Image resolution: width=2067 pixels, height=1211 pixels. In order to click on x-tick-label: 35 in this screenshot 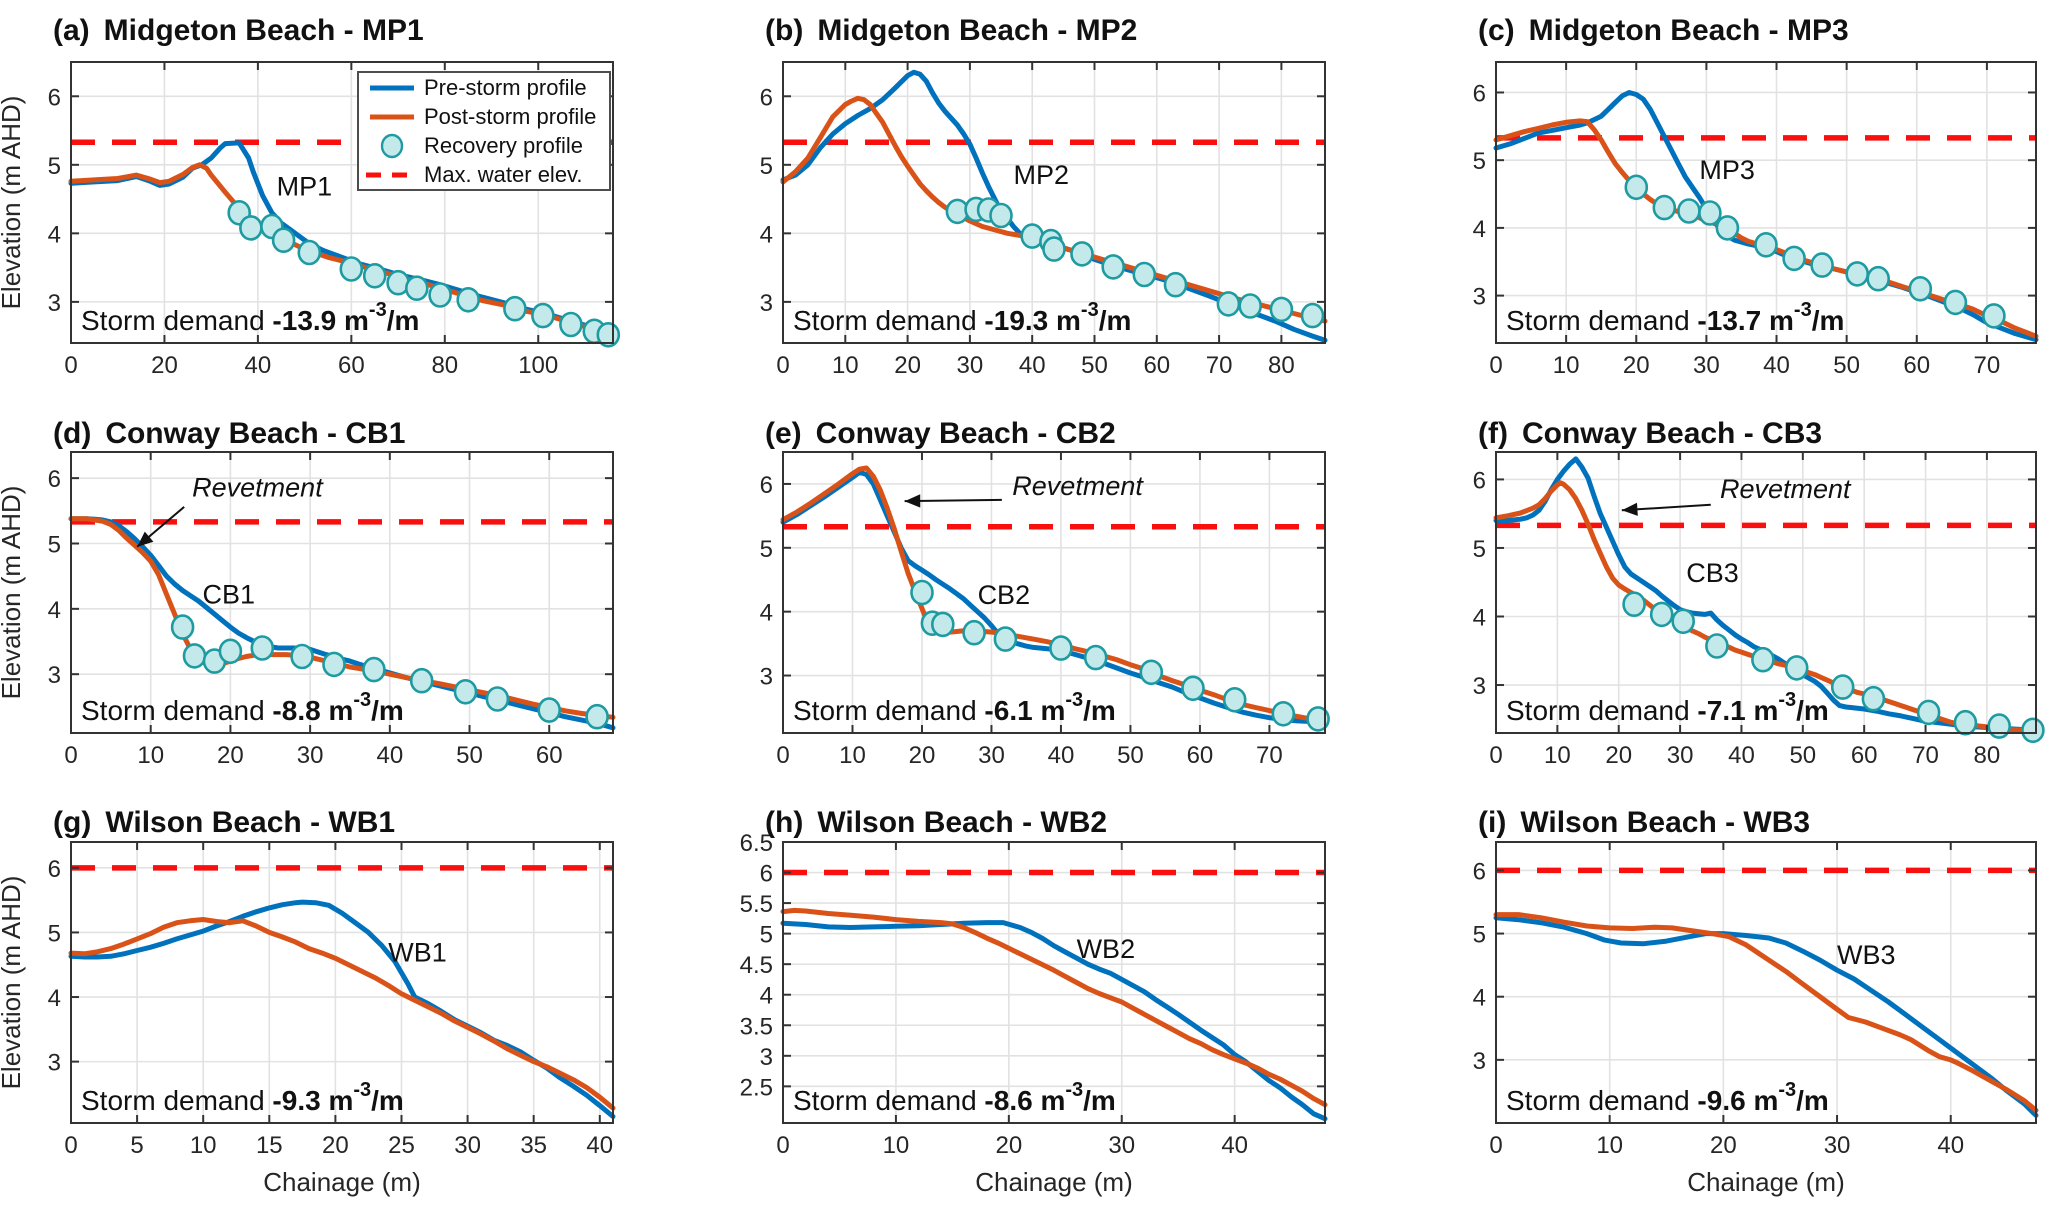, I will do `click(533, 1145)`.